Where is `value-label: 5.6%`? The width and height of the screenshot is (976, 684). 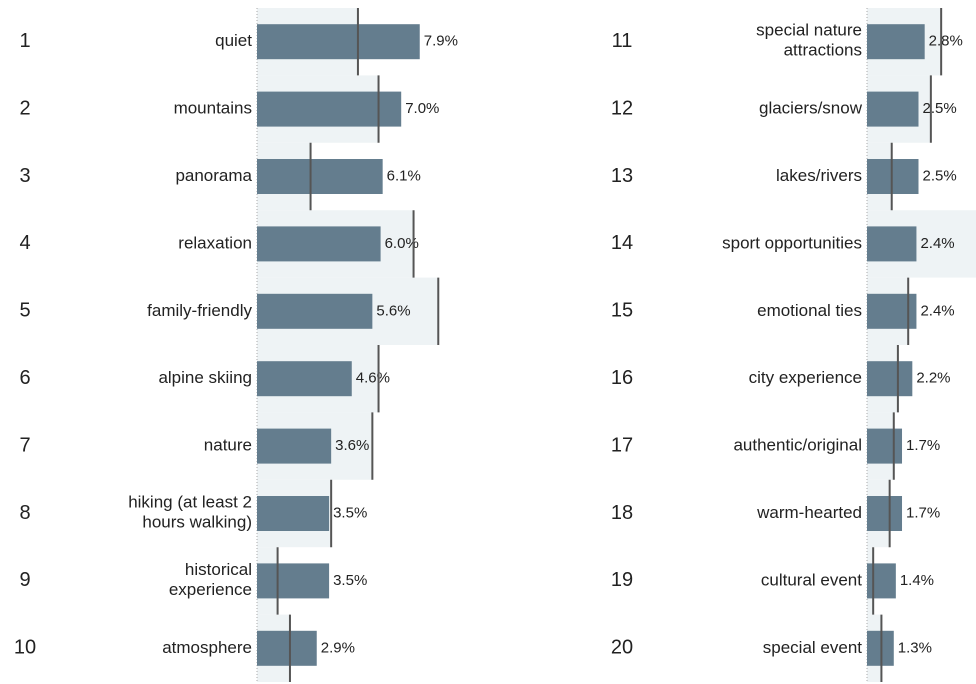 value-label: 5.6% is located at coordinates (393, 310).